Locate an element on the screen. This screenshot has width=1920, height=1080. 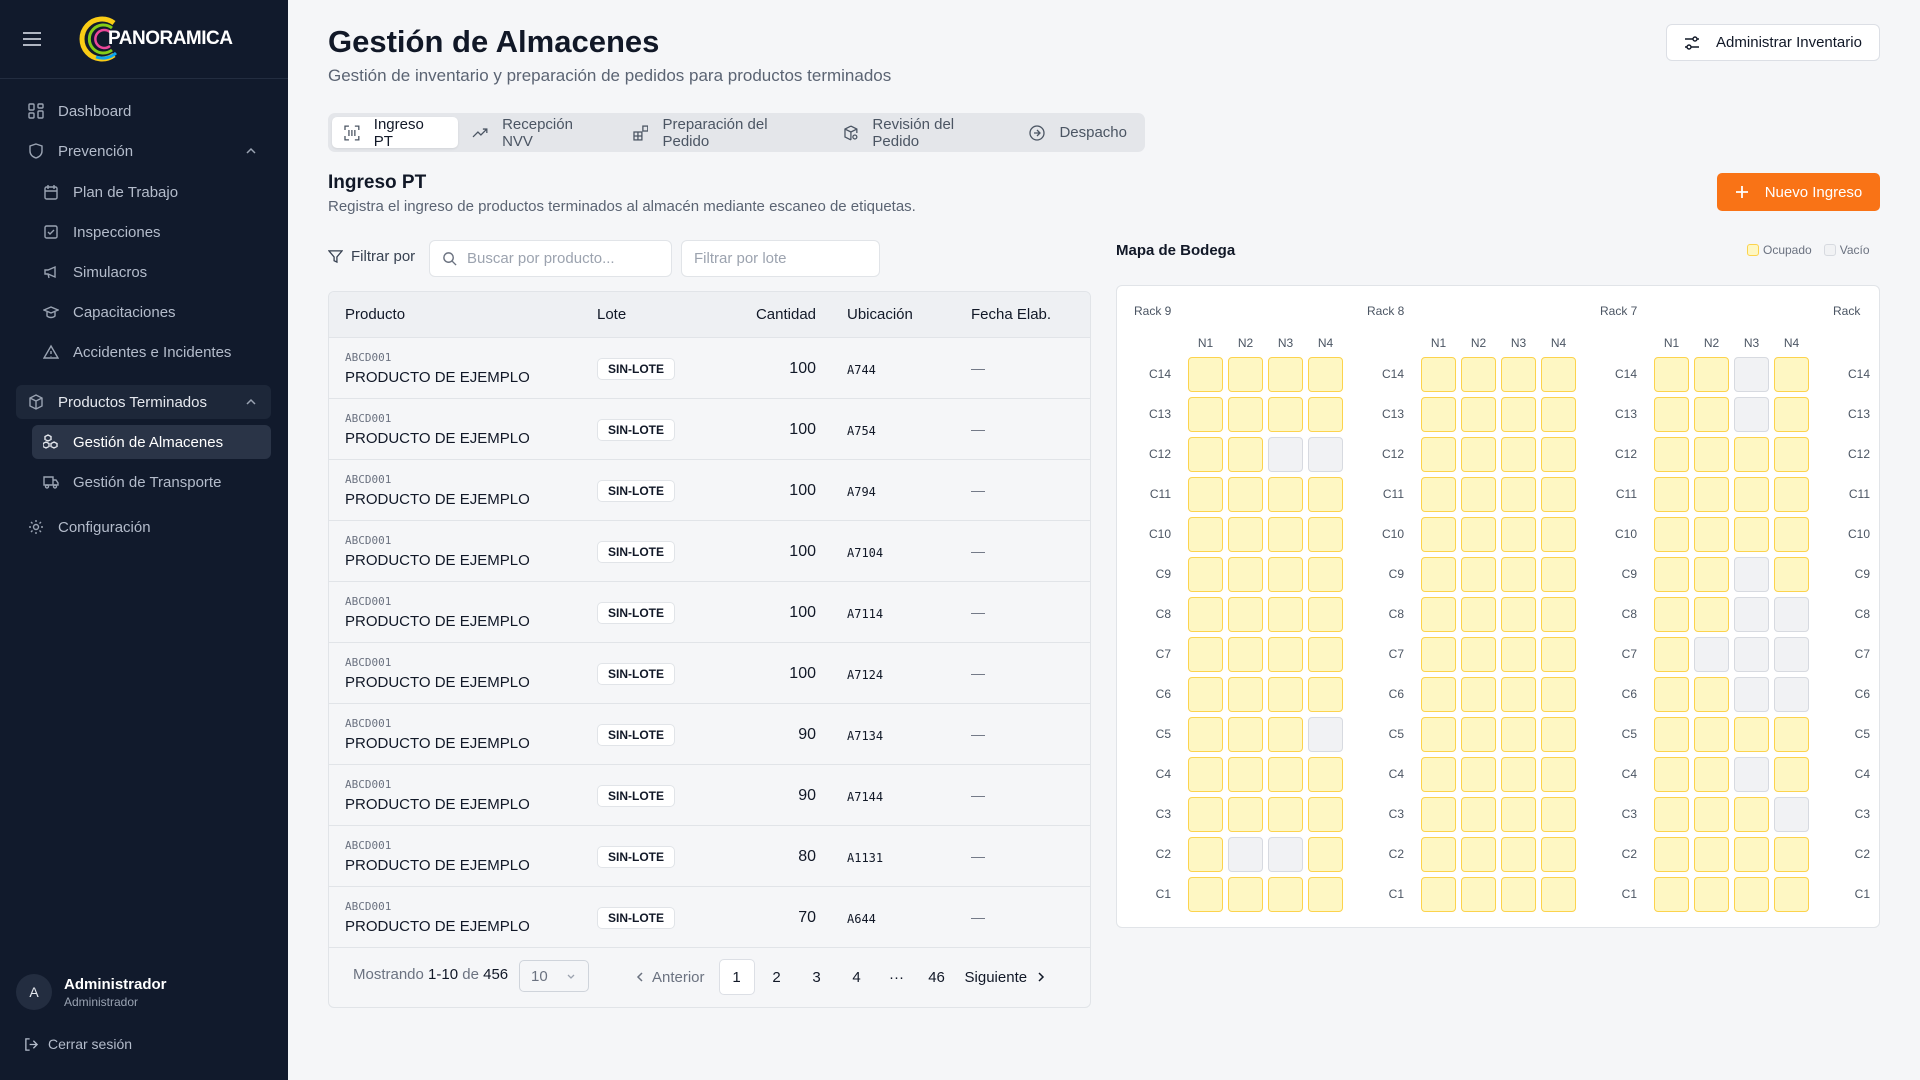
search-input is located at coordinates (569, 258).